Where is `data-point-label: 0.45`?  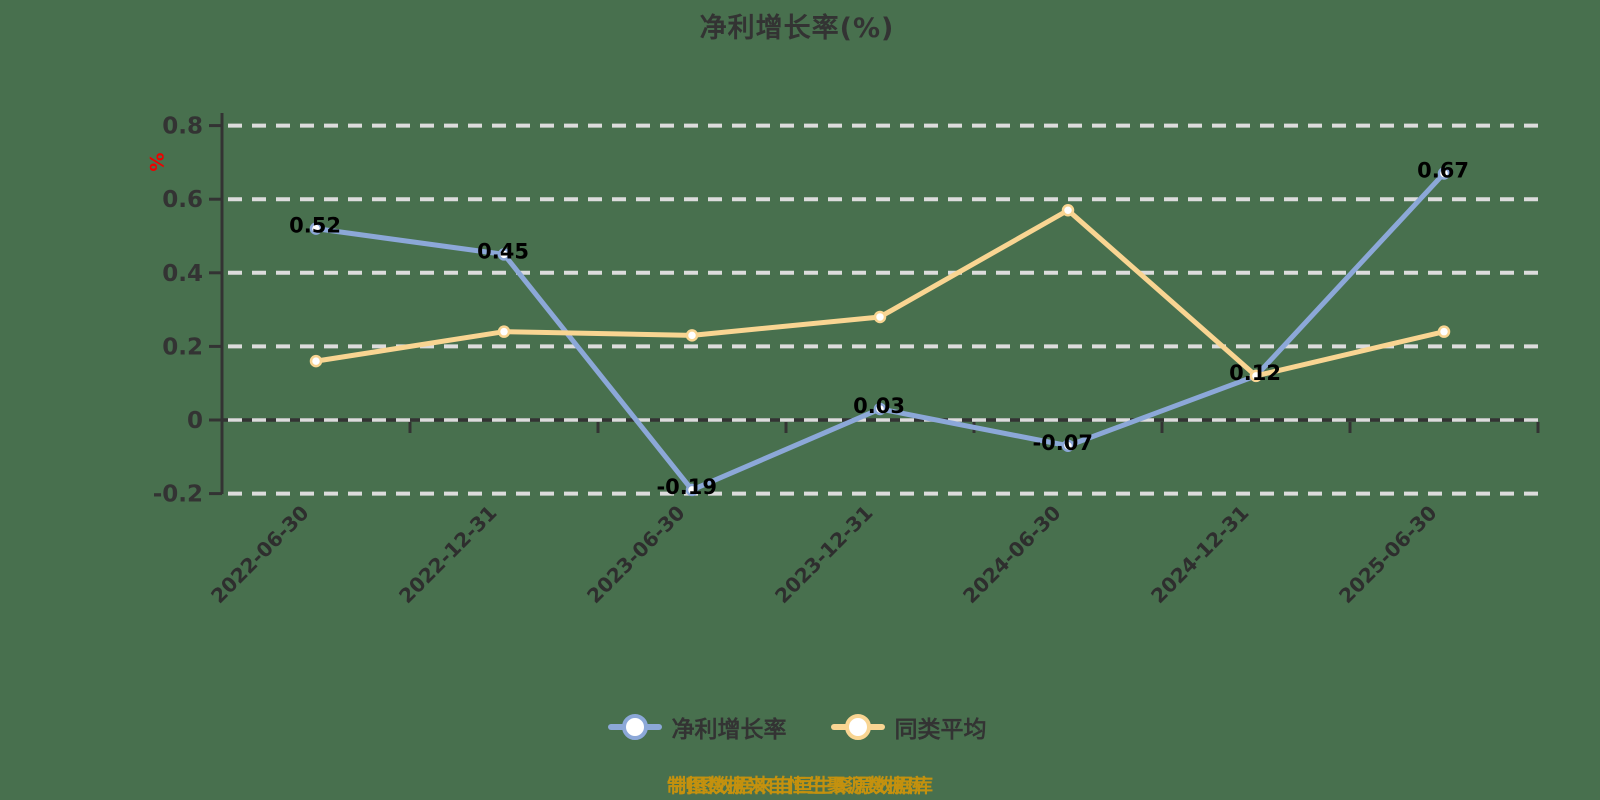 data-point-label: 0.45 is located at coordinates (503, 251).